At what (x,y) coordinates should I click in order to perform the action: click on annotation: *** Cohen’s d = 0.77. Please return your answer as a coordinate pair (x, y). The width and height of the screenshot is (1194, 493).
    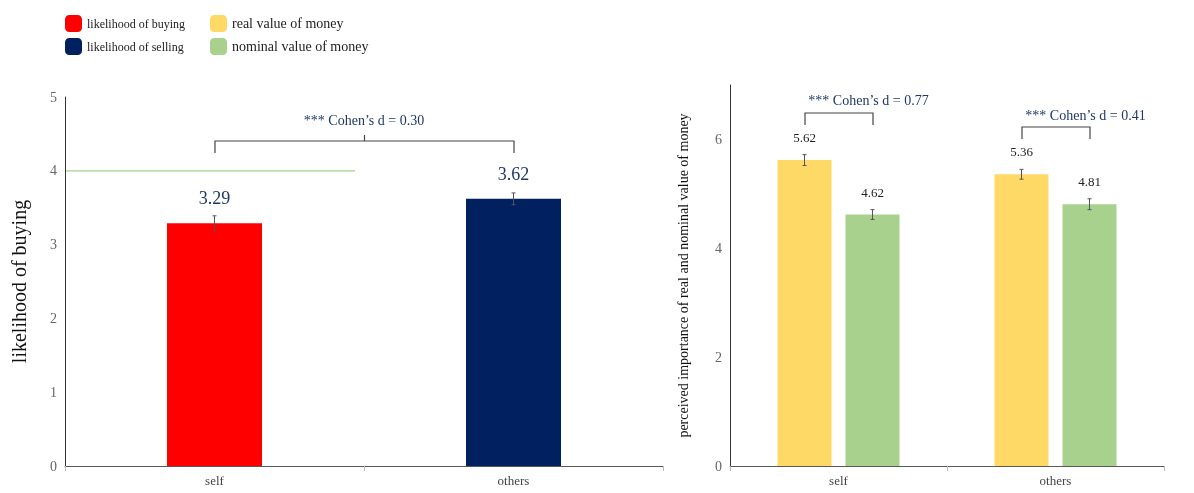
    Looking at the image, I should click on (868, 101).